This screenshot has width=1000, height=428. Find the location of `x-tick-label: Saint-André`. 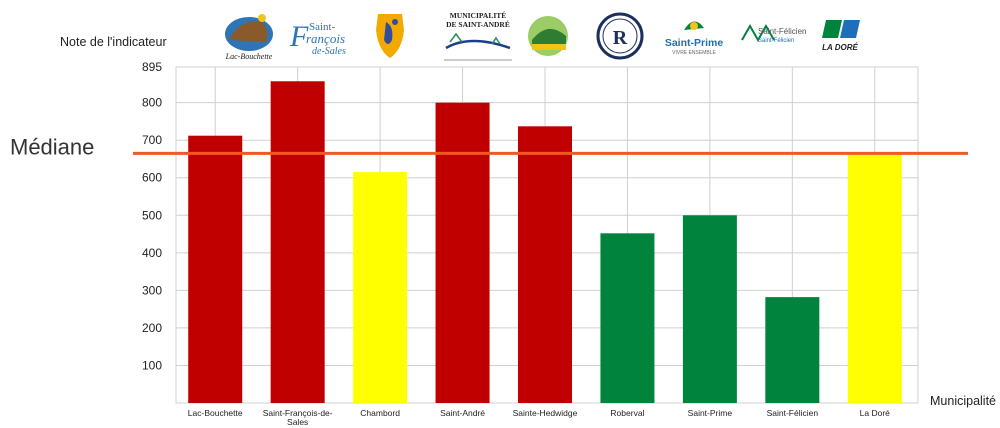

x-tick-label: Saint-André is located at coordinates (462, 413).